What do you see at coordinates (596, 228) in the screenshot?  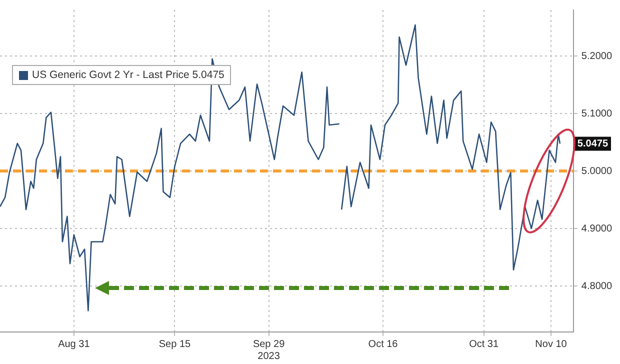 I see `y-tick-label: 4.9000` at bounding box center [596, 228].